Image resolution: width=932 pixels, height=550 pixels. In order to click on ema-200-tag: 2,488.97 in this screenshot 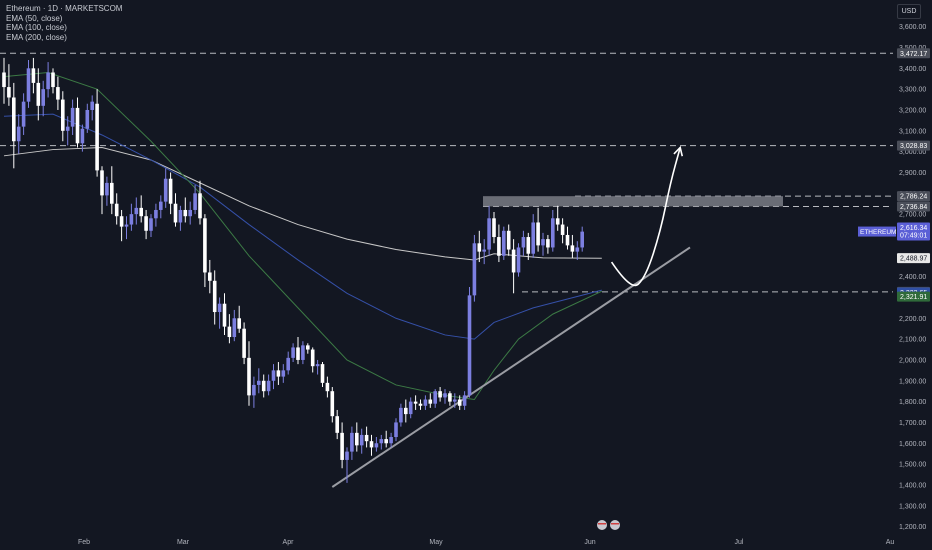, I will do `click(913, 259)`.